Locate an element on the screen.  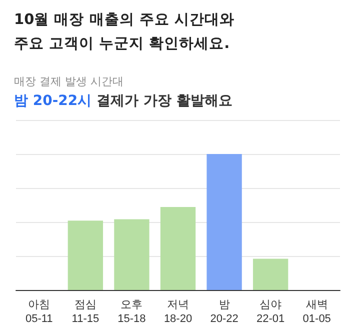
x-tick-label: 심야 22-01 is located at coordinates (270, 312).